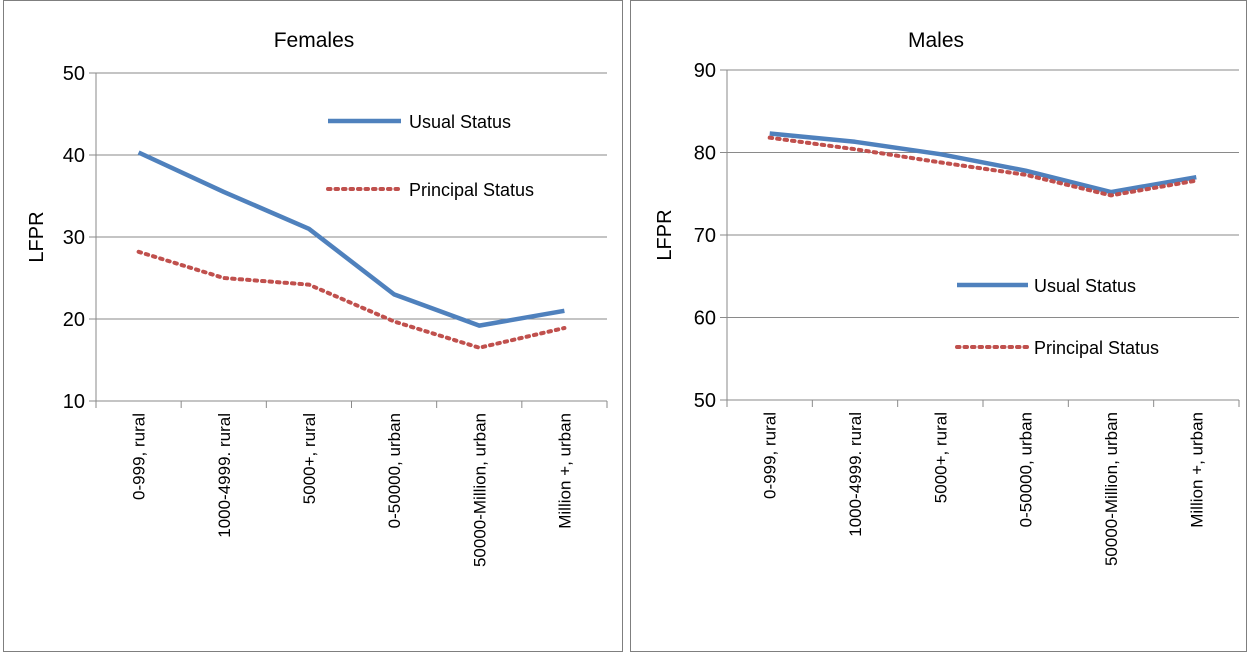 The height and width of the screenshot is (656, 1250). Describe the element at coordinates (314, 40) in the screenshot. I see `chart-title: Females` at that location.